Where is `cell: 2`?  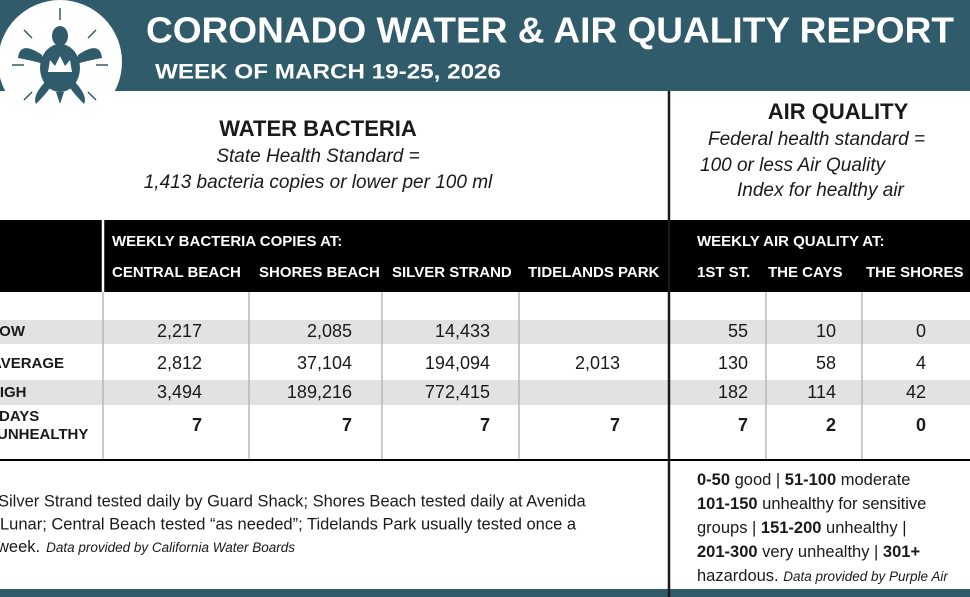 cell: 2 is located at coordinates (831, 425).